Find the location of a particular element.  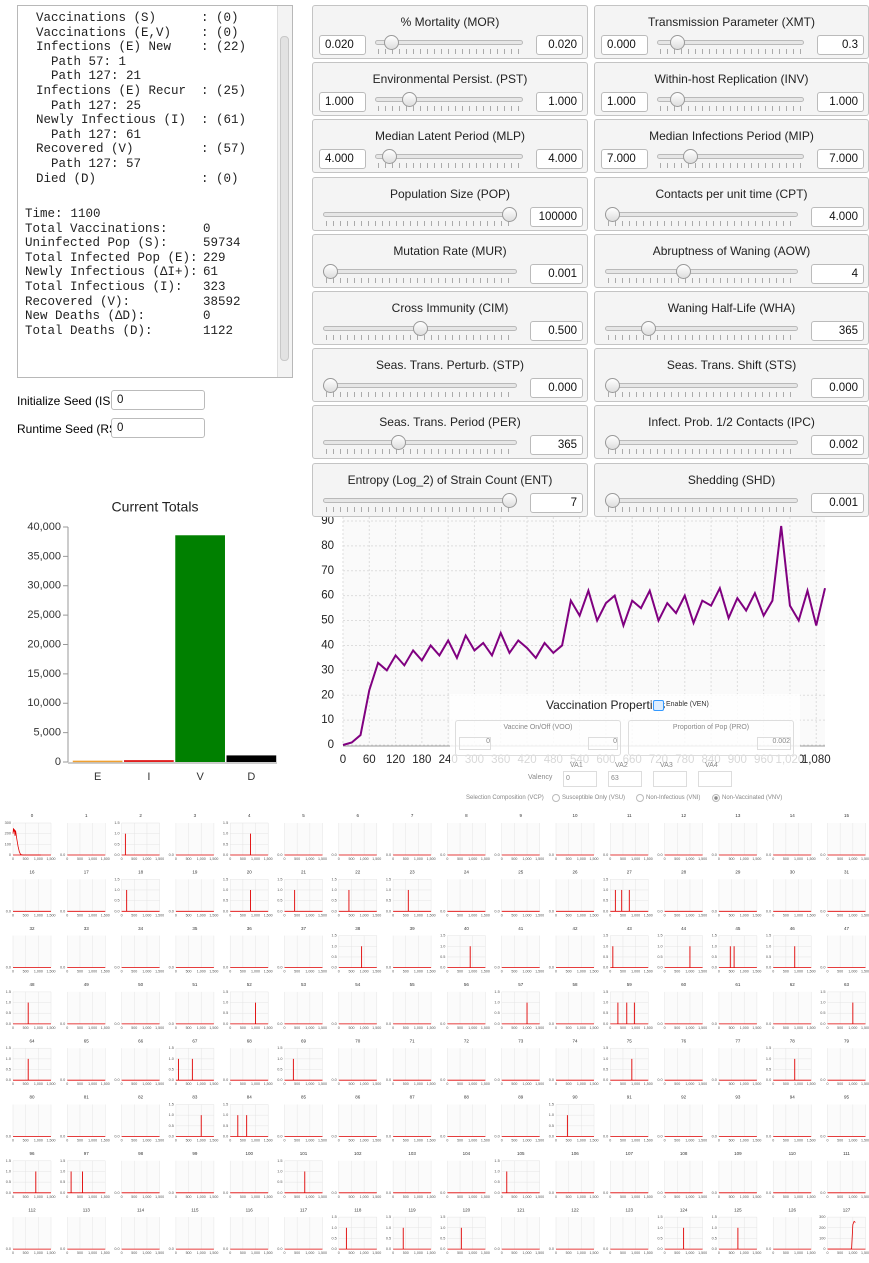

value-field: 7.000 is located at coordinates (840, 159).